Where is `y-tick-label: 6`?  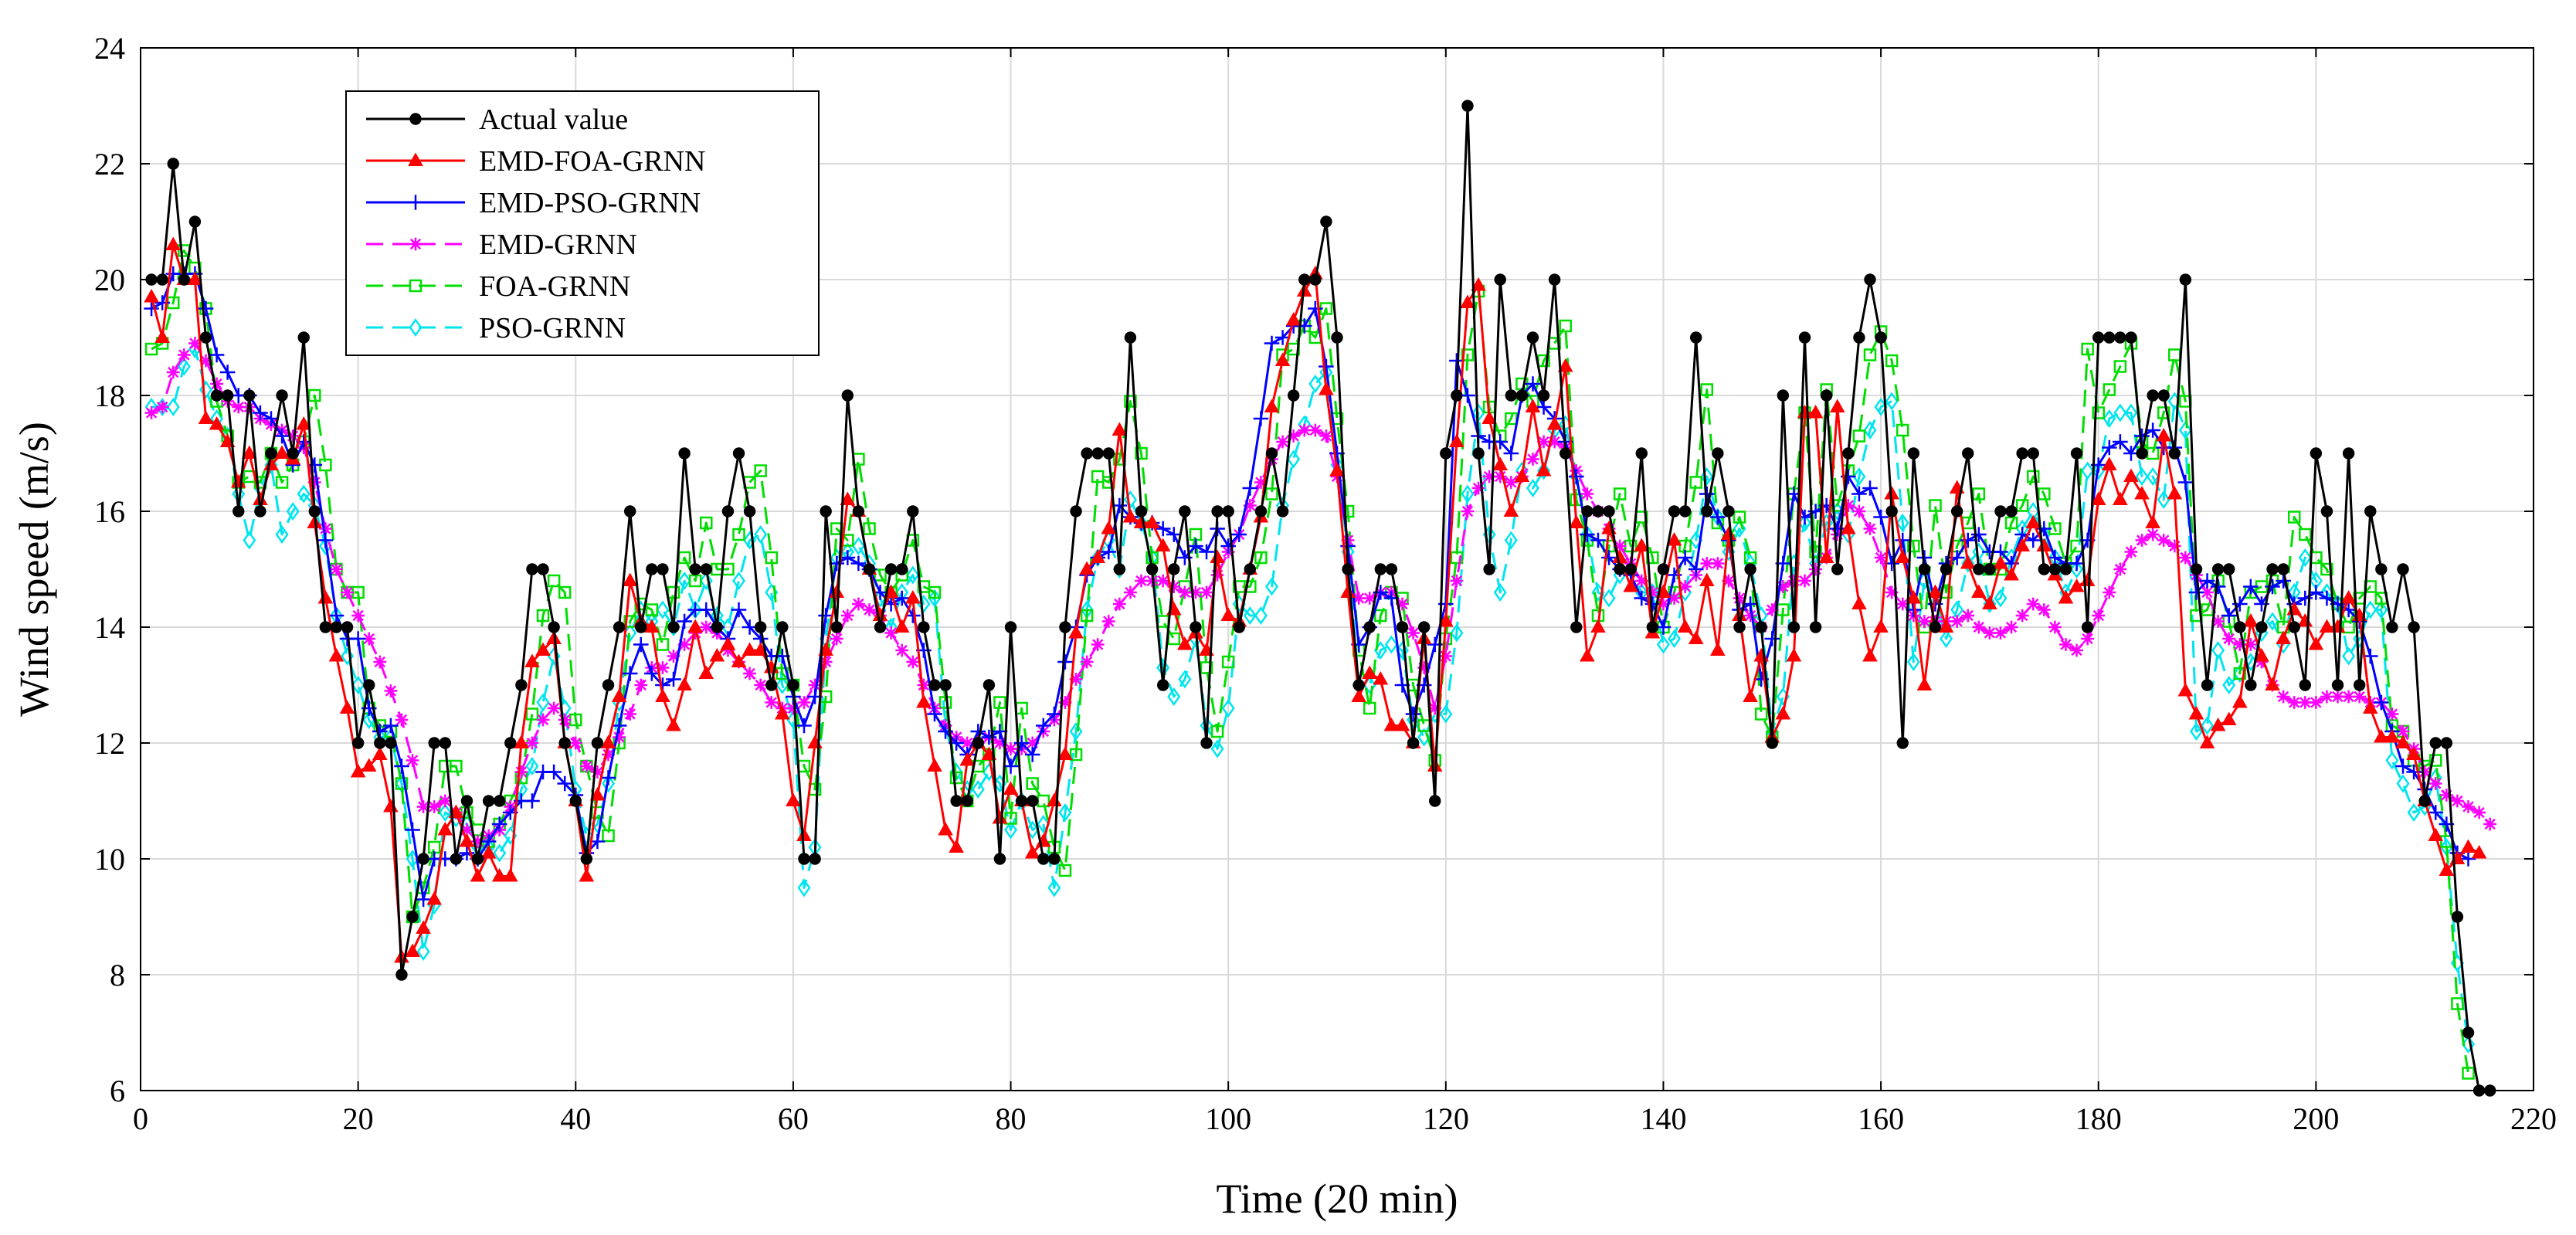 y-tick-label: 6 is located at coordinates (117, 1091).